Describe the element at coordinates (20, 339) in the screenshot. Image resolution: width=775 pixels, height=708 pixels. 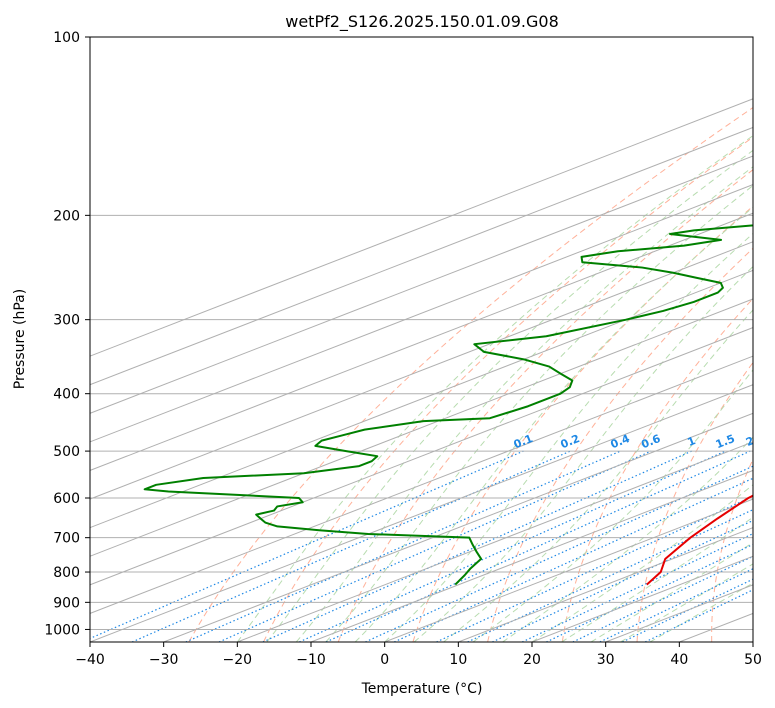
I see `y-axis-label: Pressure (hPa)` at that location.